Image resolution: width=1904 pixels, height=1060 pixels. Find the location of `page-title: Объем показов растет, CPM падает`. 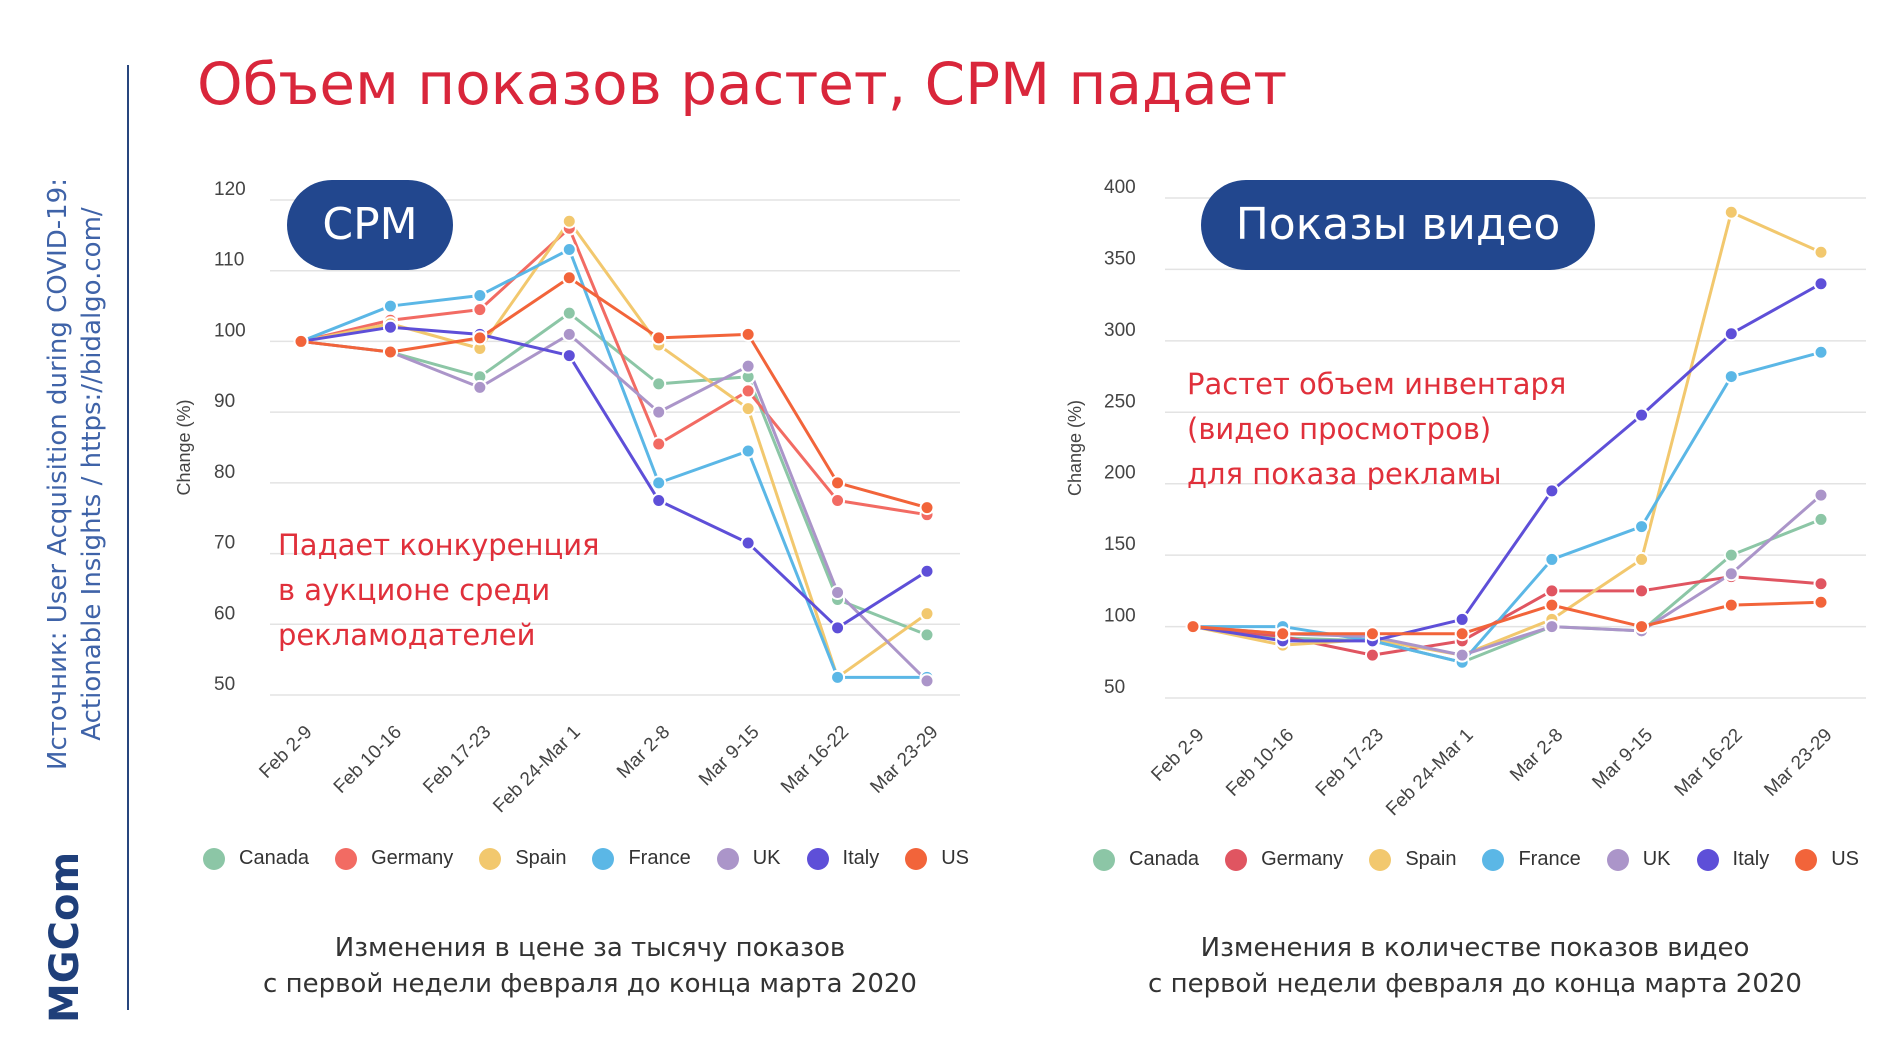

page-title: Объем показов растет, CPM падает is located at coordinates (742, 84).